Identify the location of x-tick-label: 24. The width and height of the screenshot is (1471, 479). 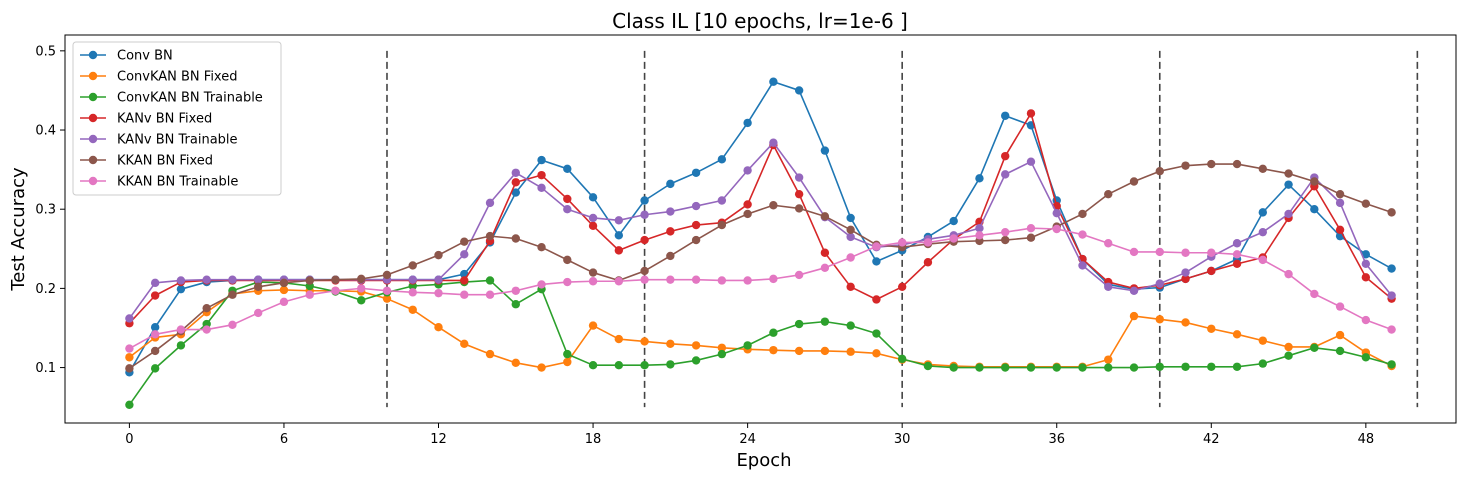
(747, 439).